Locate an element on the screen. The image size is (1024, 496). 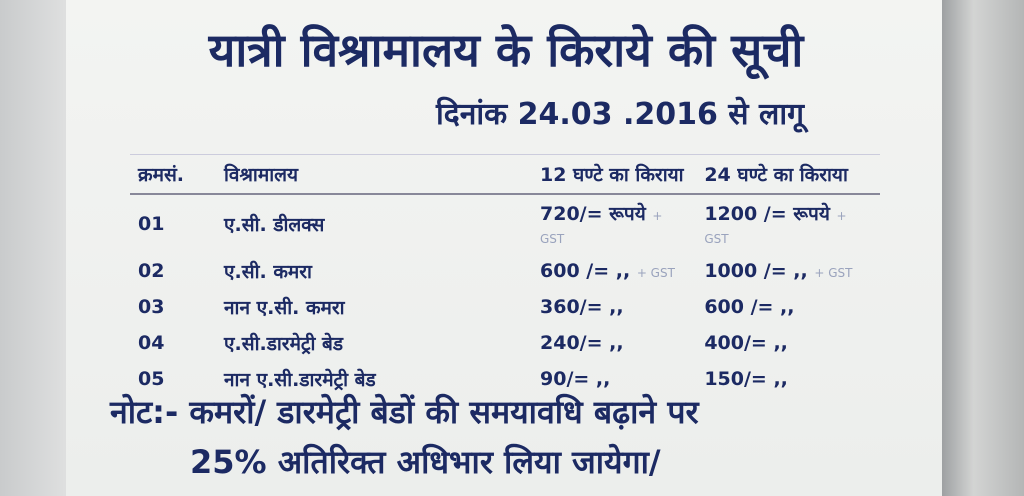
rate-12h: 360/= ,, is located at coordinates (582, 307).